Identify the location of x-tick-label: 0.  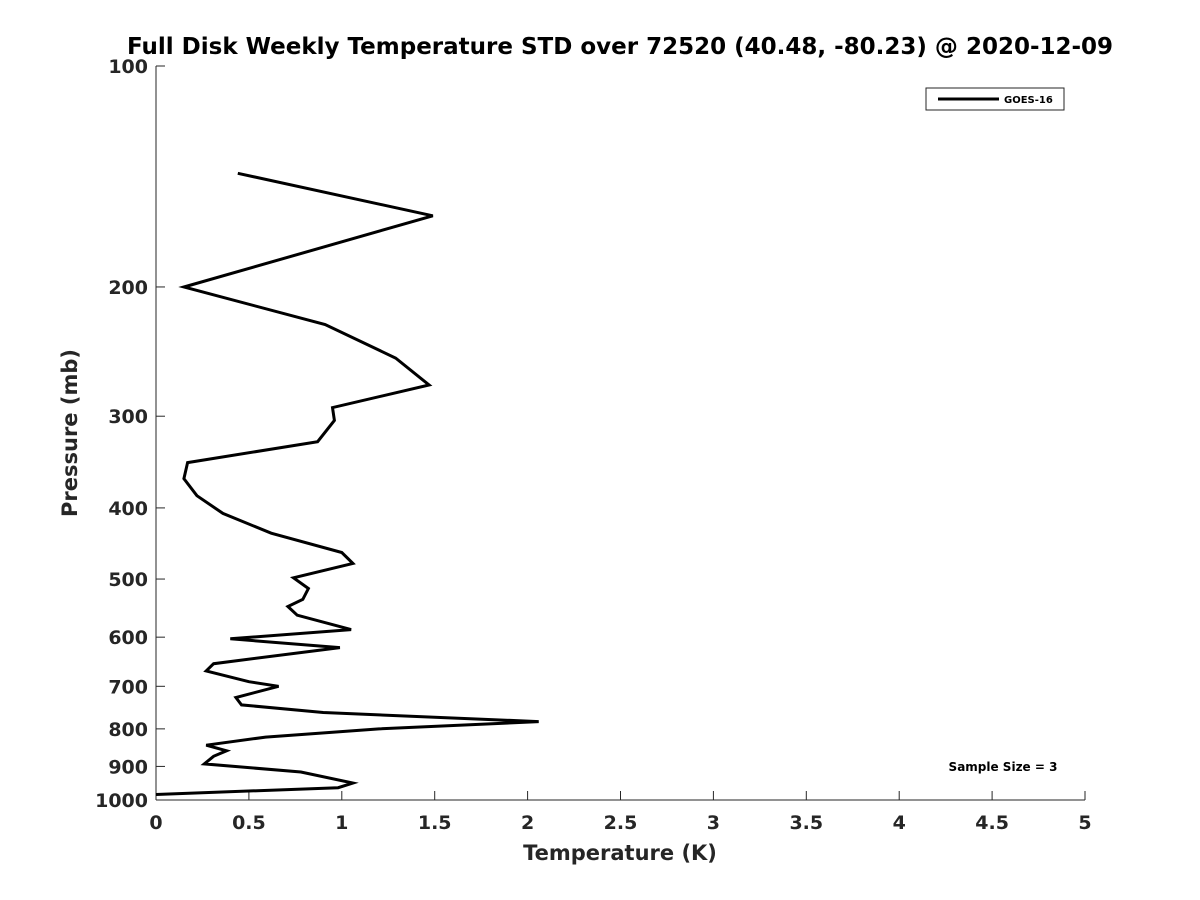
(155, 823).